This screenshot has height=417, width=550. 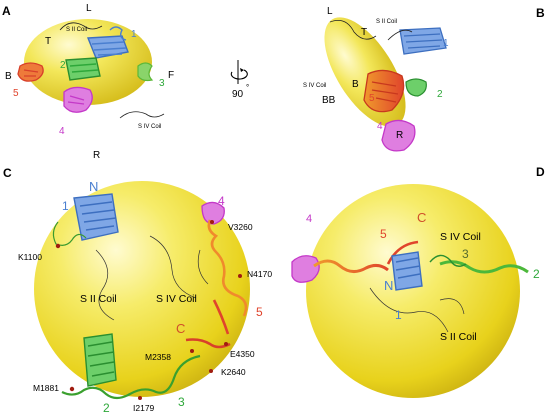 What do you see at coordinates (221, 201) in the screenshot?
I see `panel-c-domain4-label: 4` at bounding box center [221, 201].